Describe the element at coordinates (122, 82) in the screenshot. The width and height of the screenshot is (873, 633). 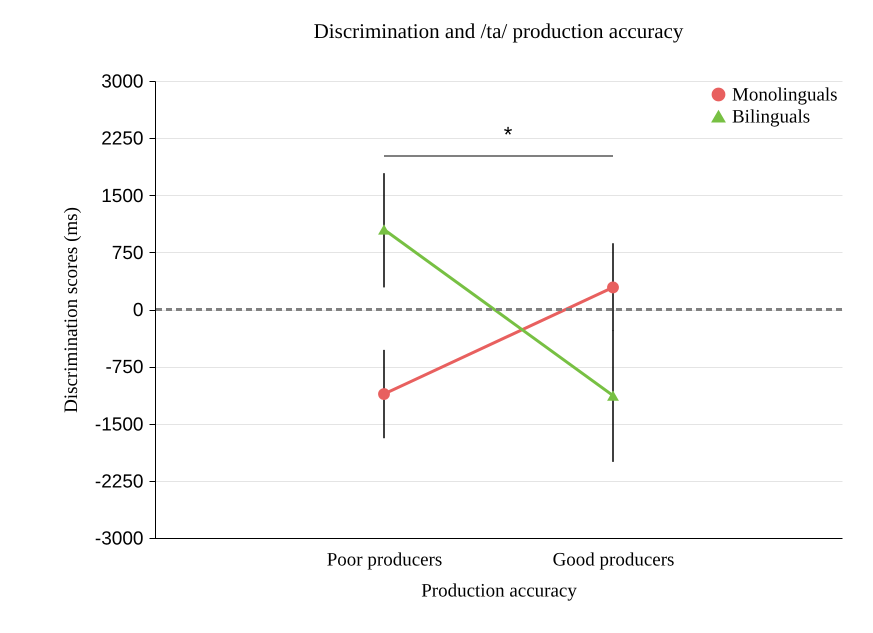
I see `y-tick-label: 3000` at that location.